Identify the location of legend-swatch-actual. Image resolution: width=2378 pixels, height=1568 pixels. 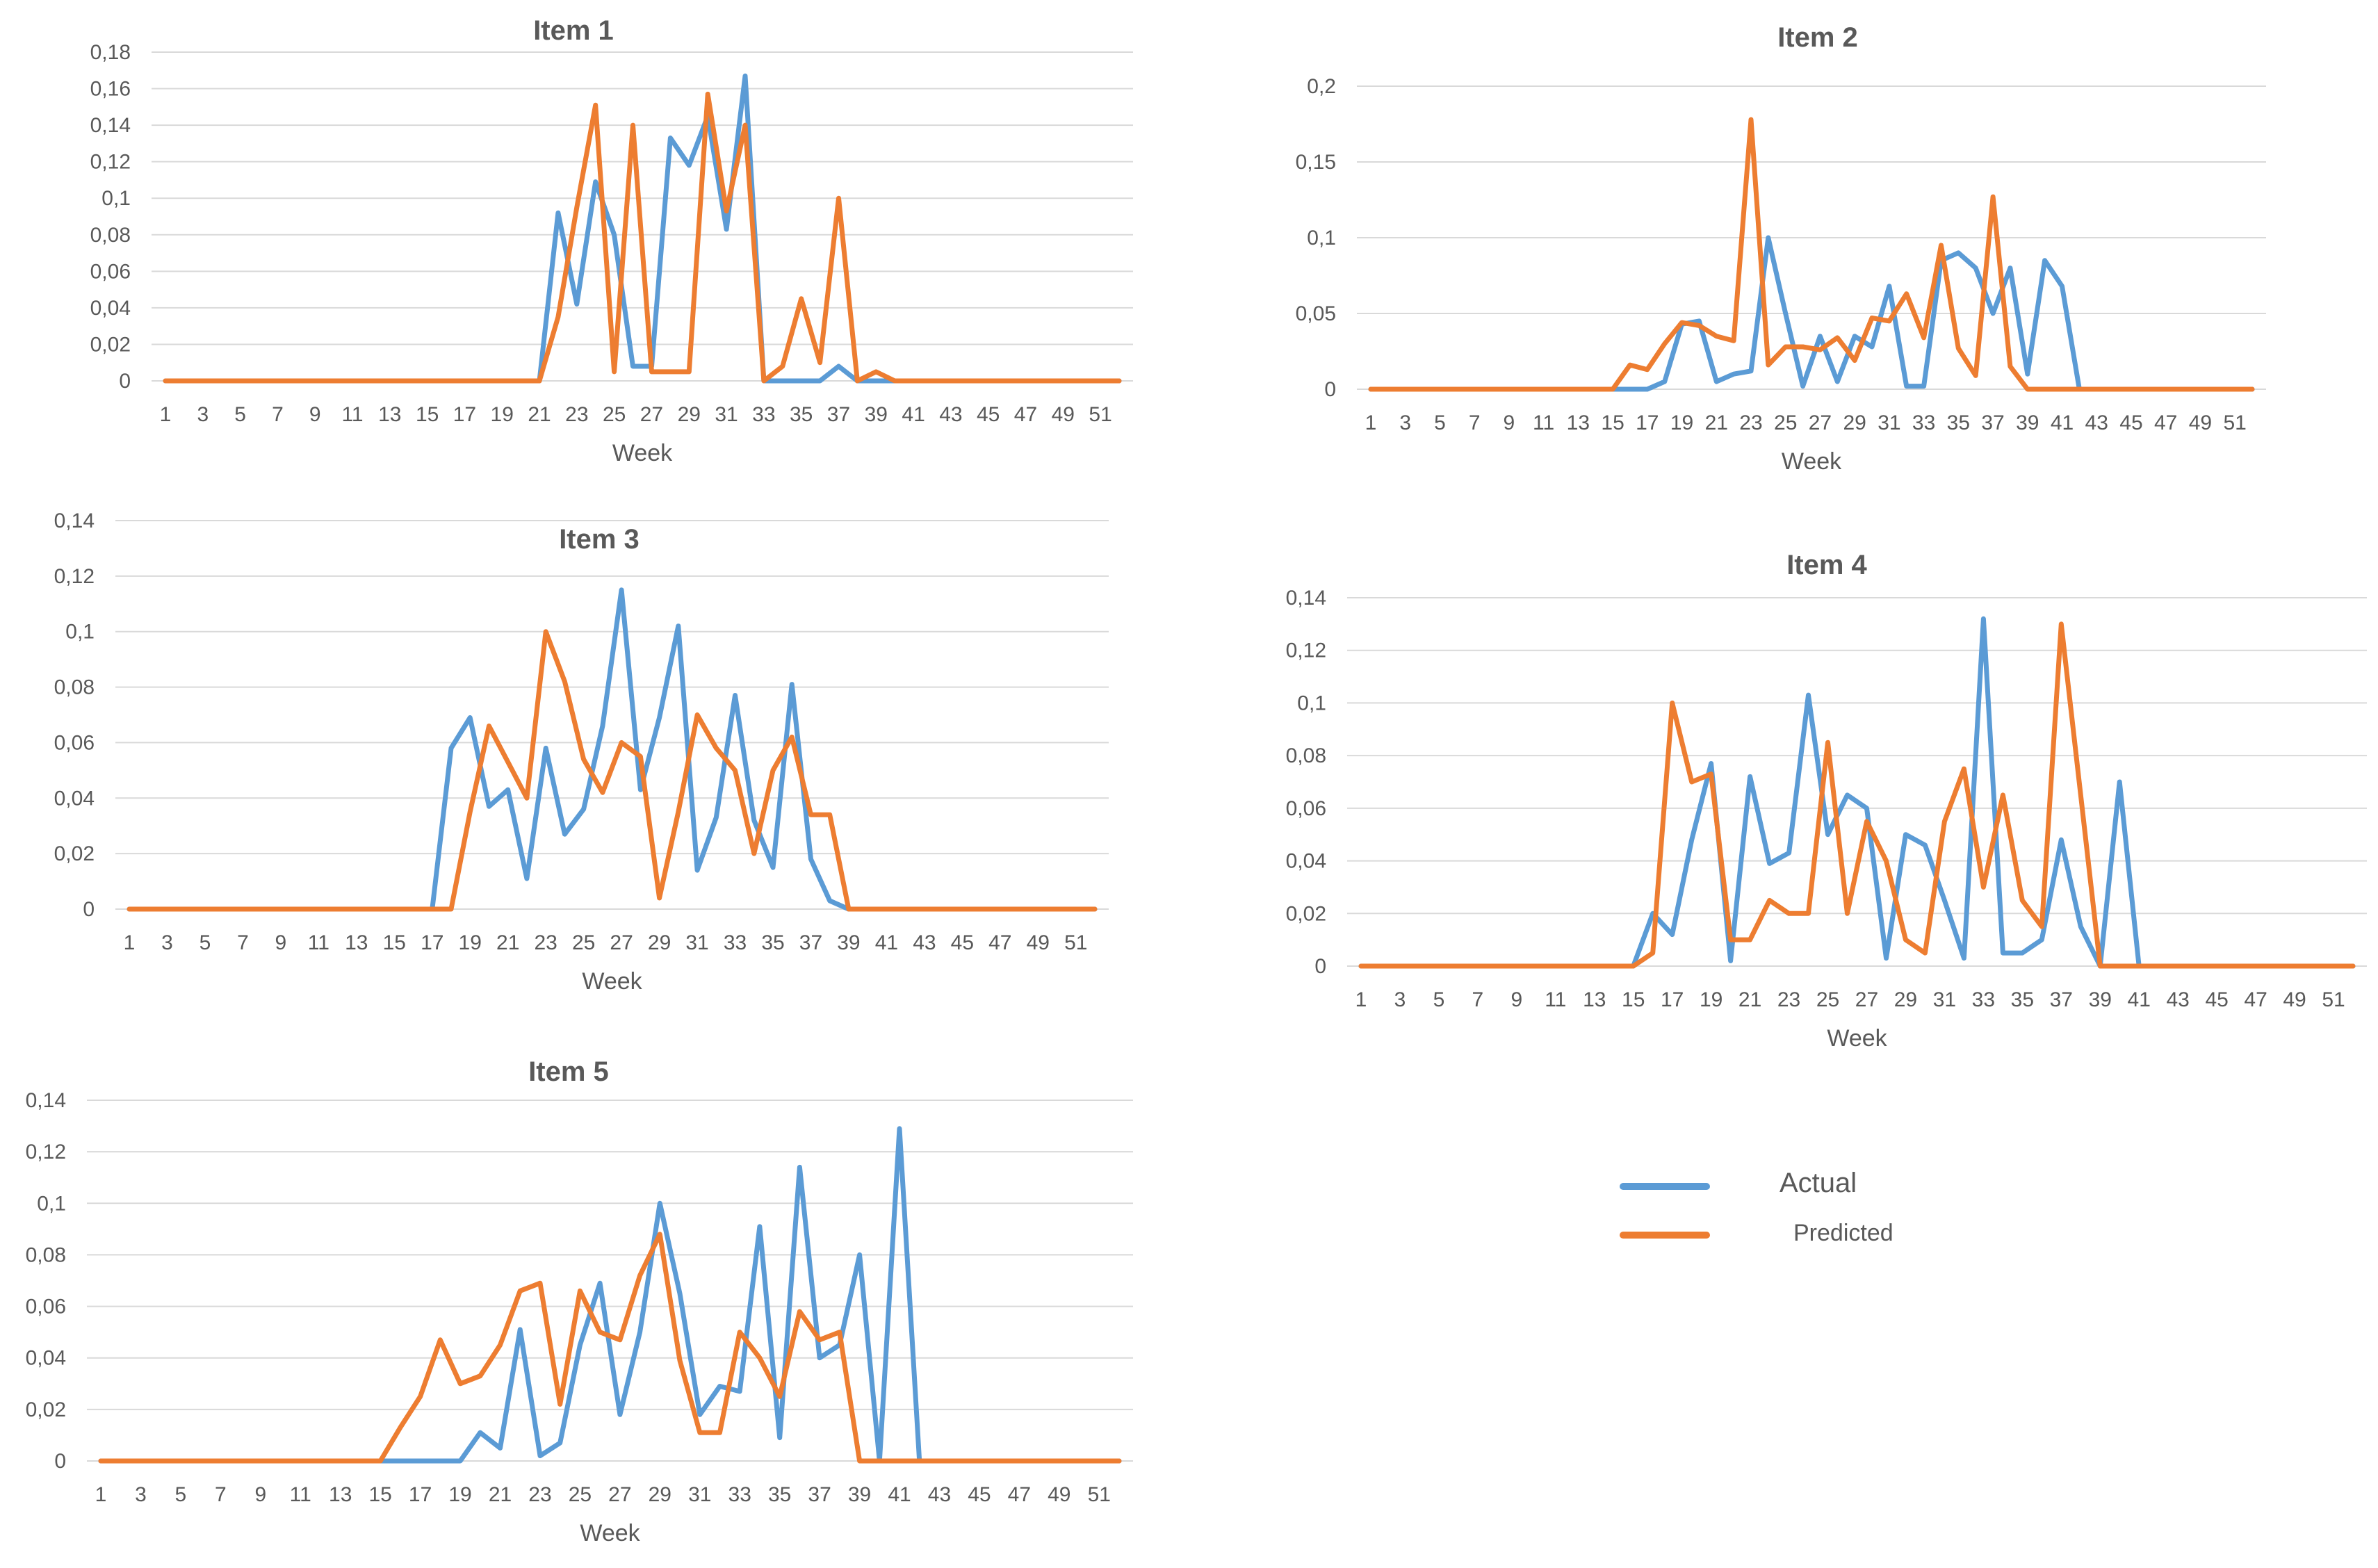
(1665, 1186).